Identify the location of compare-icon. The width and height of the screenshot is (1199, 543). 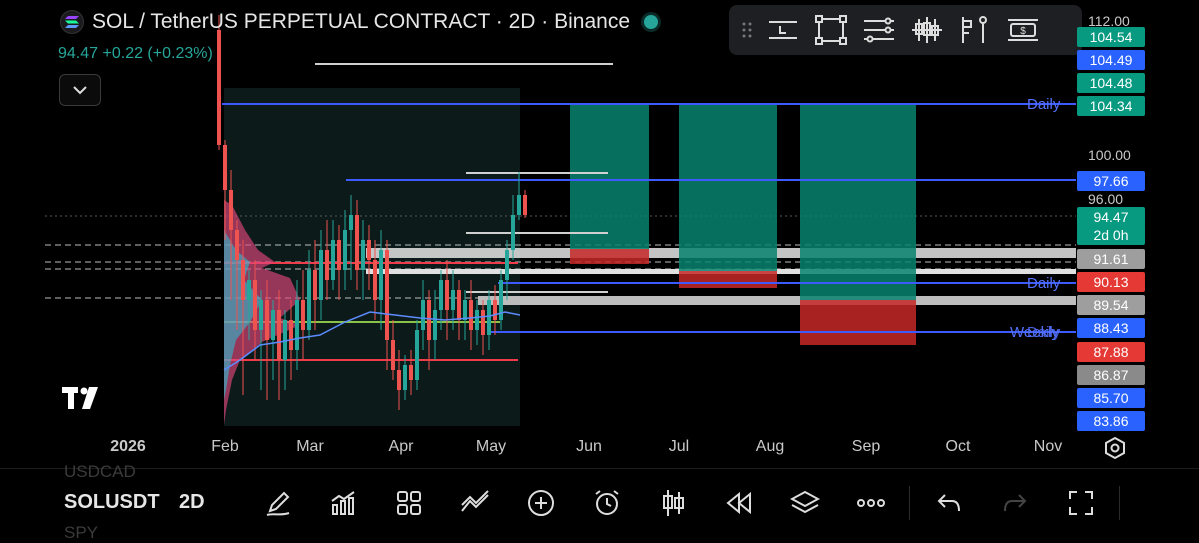
(475, 503).